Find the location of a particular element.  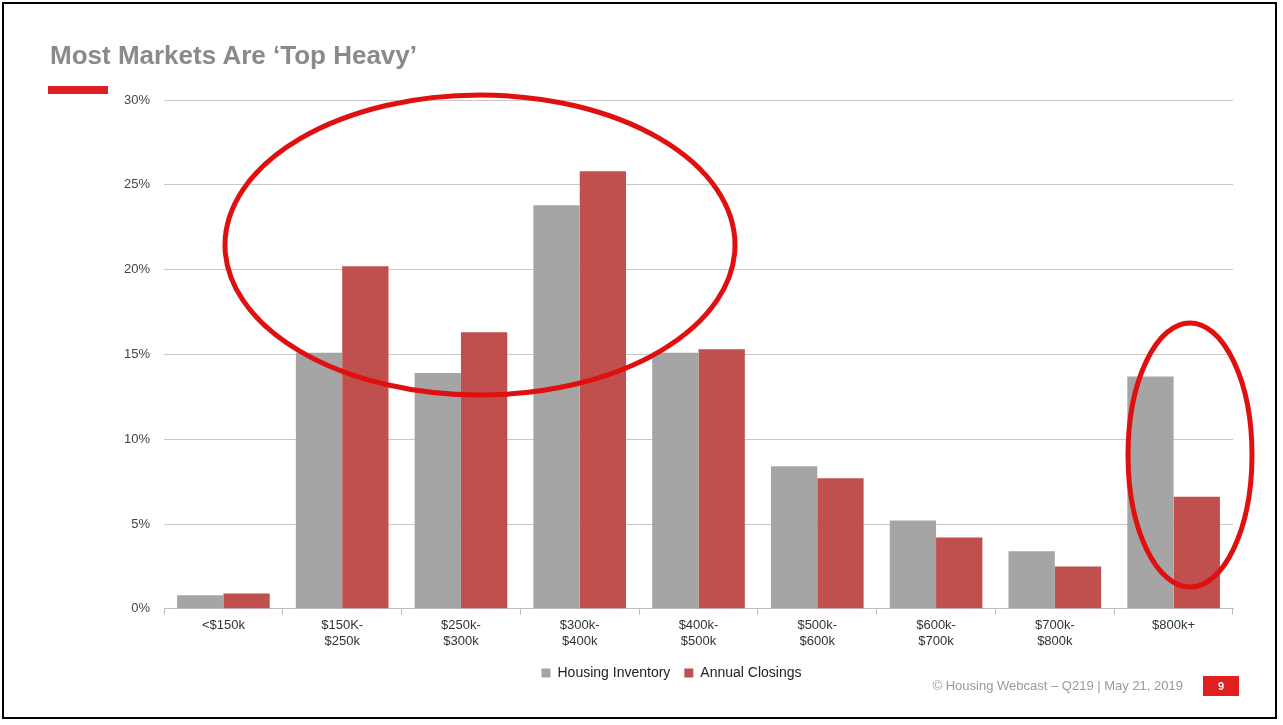

y-tick-label: 15% is located at coordinates (137, 353).